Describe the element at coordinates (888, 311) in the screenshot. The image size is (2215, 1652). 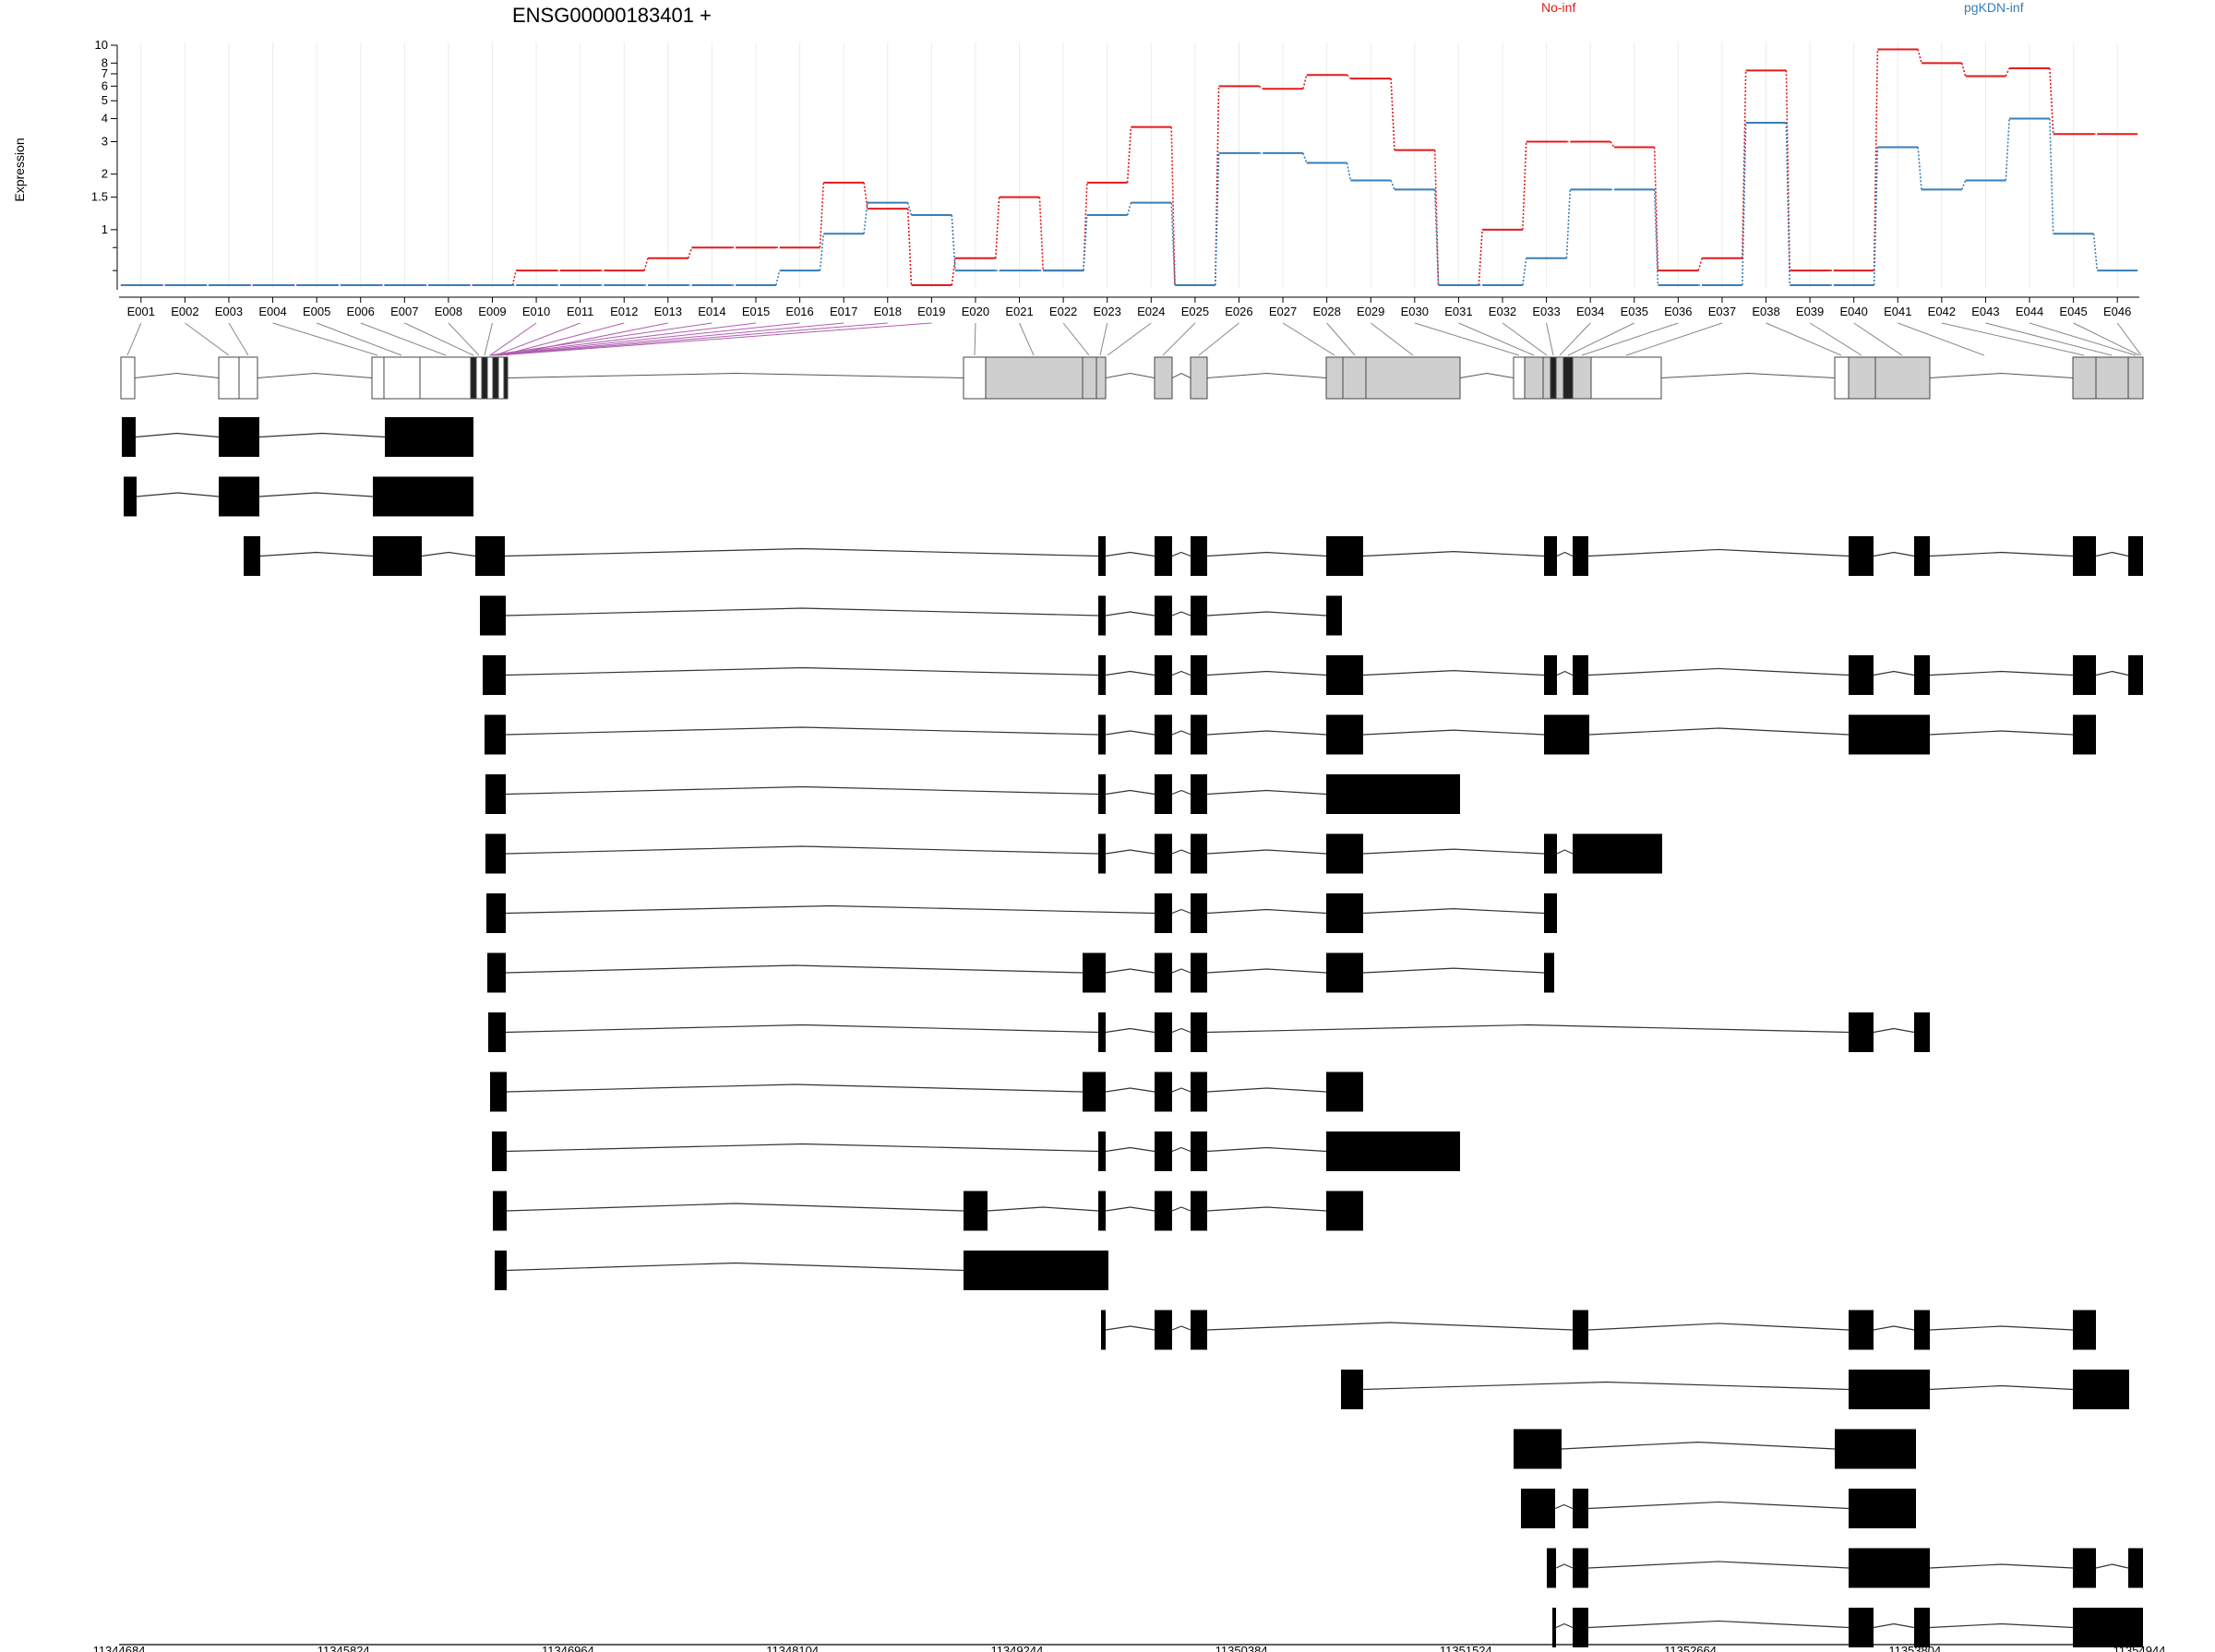
I see `exon-bin-label: E018` at that location.